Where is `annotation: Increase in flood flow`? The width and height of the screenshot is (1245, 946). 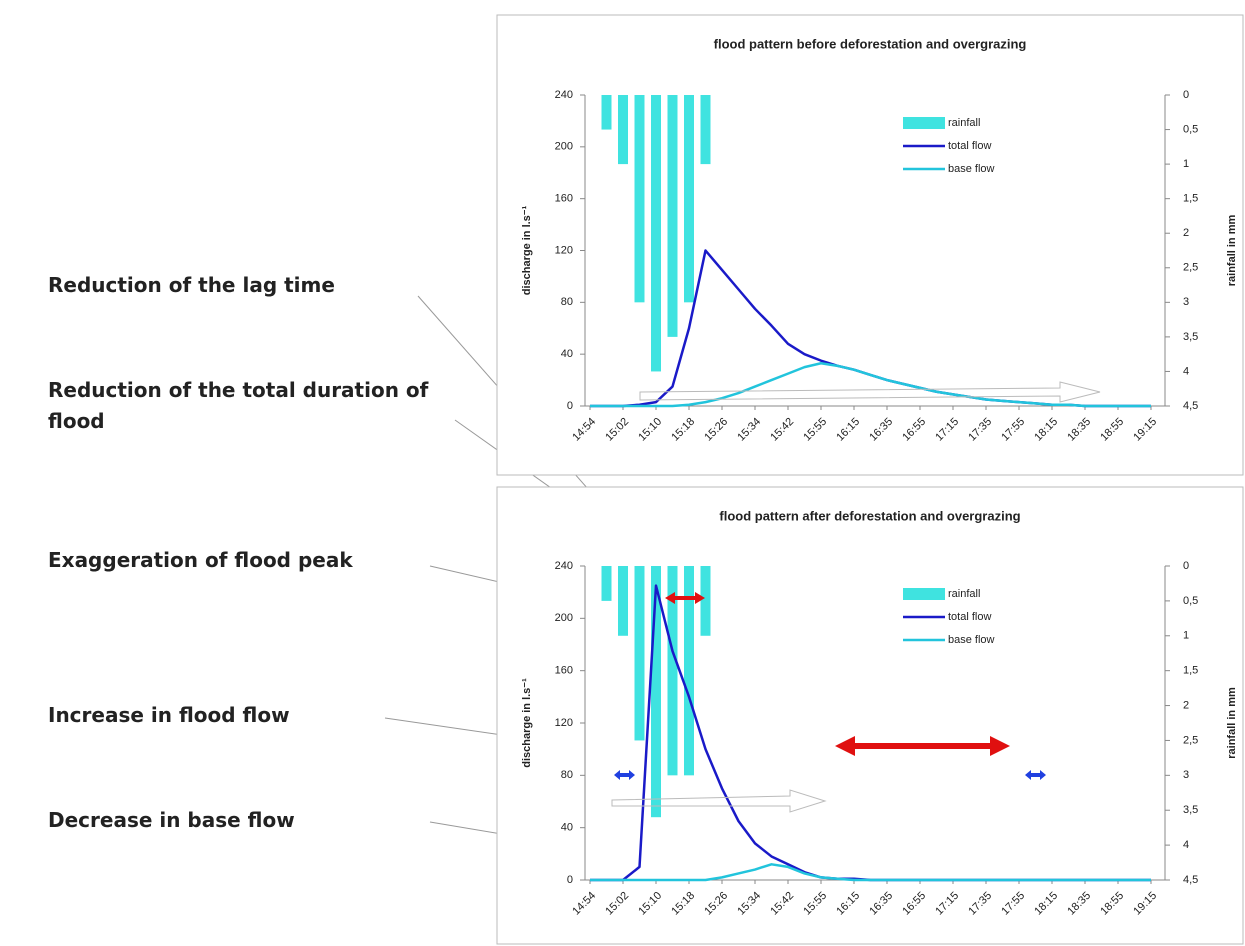 annotation: Increase in flood flow is located at coordinates (169, 715).